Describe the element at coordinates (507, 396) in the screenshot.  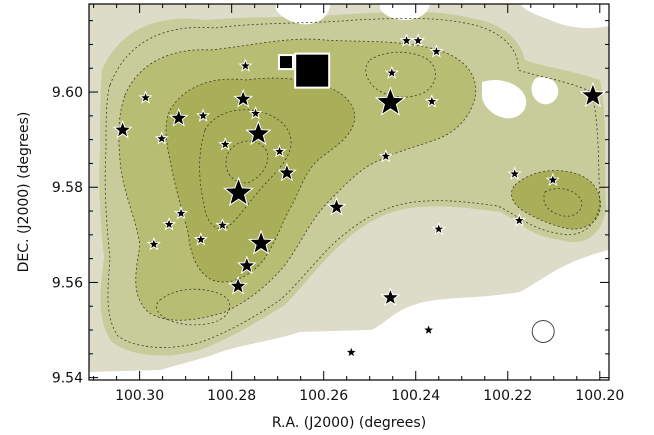
I see `x-tick-label: 100.22` at that location.